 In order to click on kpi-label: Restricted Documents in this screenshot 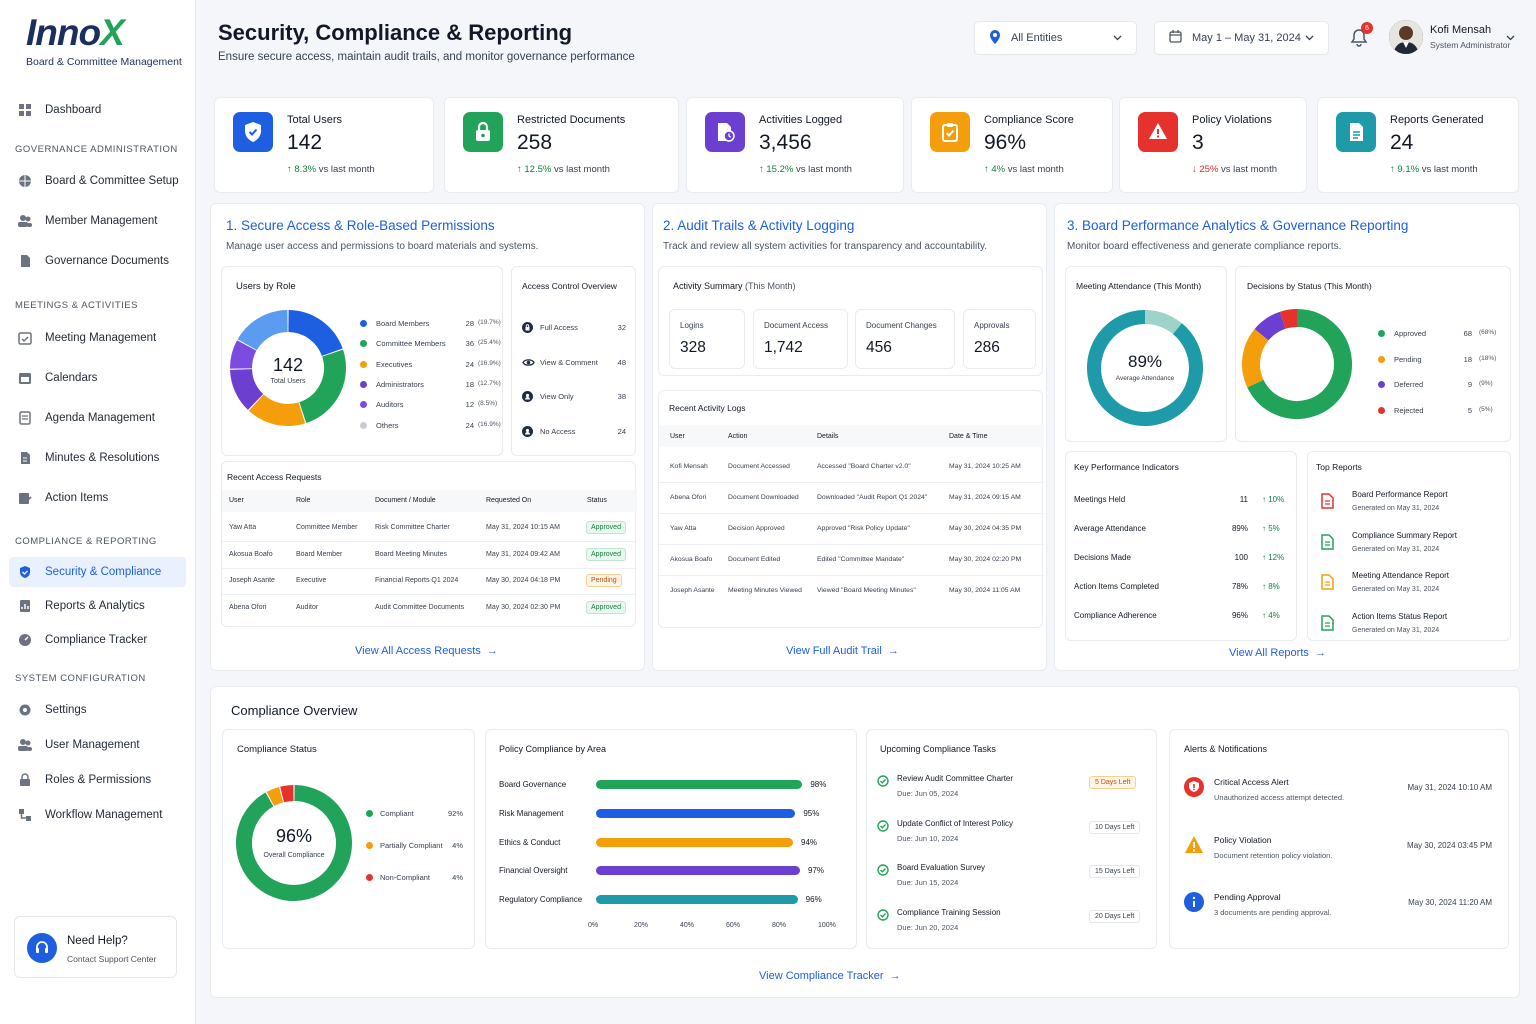, I will do `click(571, 120)`.